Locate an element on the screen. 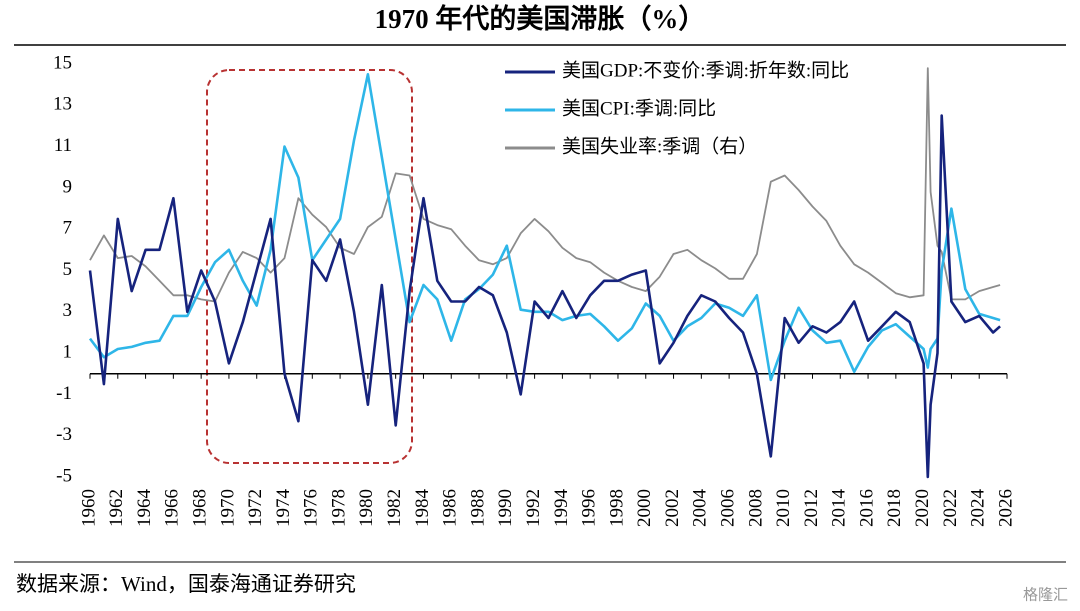 The width and height of the screenshot is (1080, 611). x-tick-label: 2026 is located at coordinates (1005, 508).